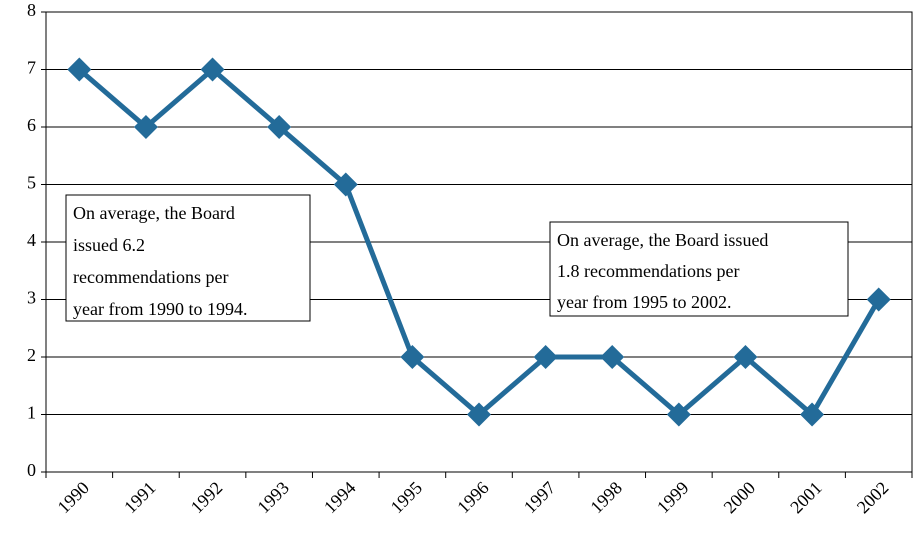  I want to click on y-tick-label: 7, so click(31, 68).